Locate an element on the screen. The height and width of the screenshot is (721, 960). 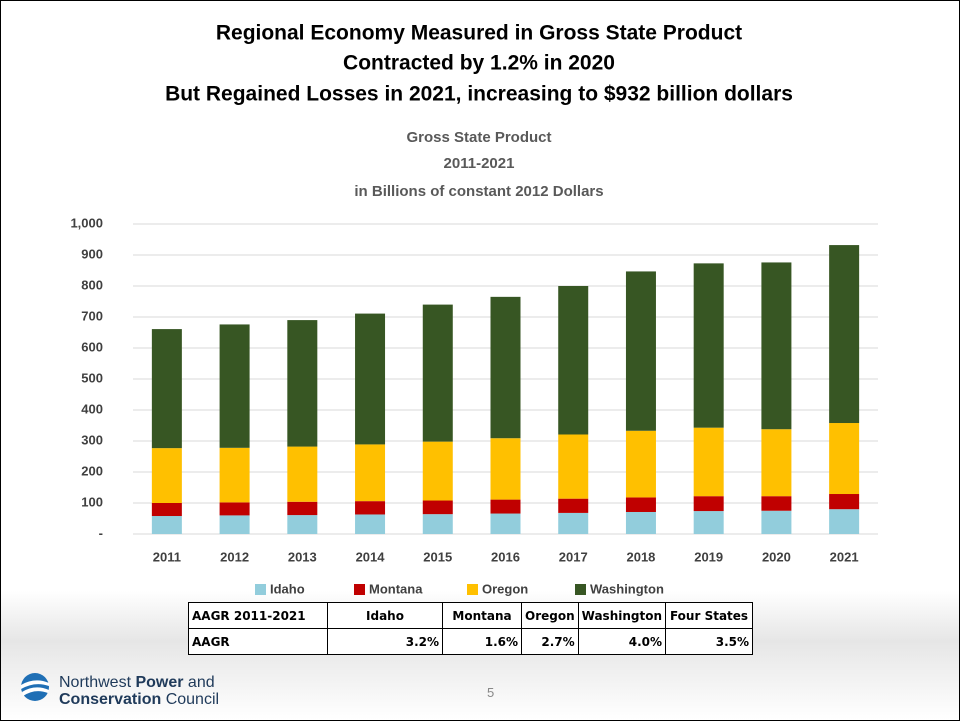
table-cell: Washington is located at coordinates (622, 615).